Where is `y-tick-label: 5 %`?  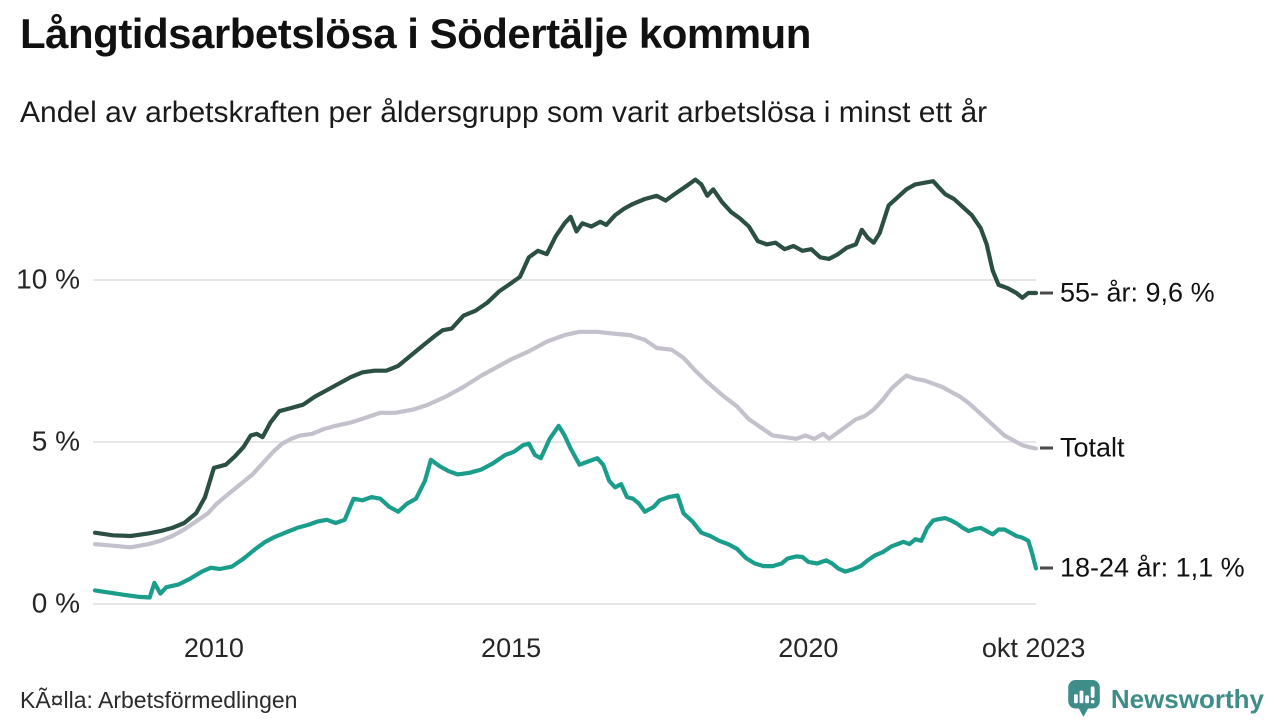
y-tick-label: 5 % is located at coordinates (55, 441).